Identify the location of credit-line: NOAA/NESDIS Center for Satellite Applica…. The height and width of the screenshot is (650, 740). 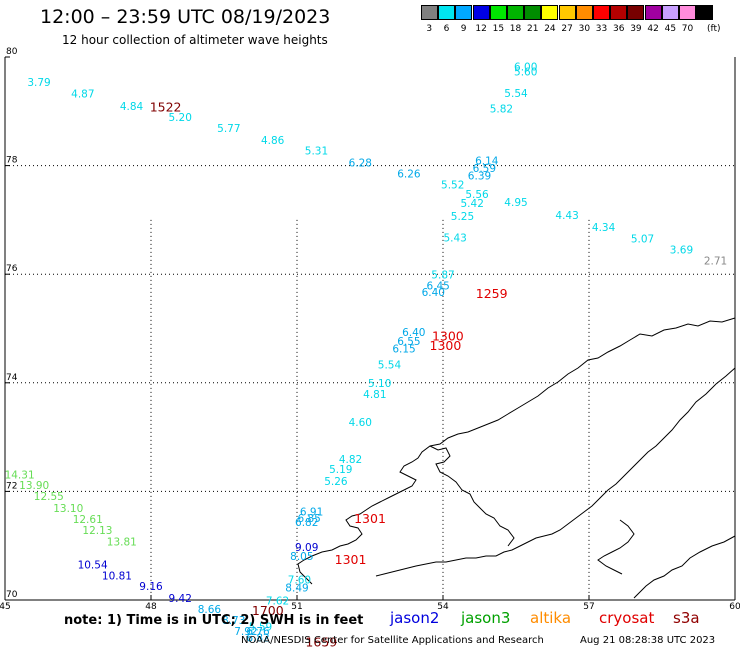
(392, 640).